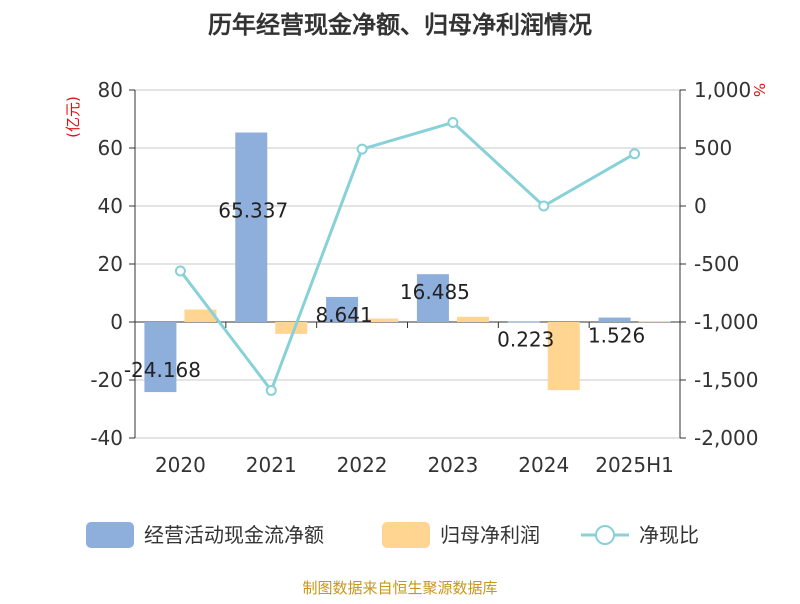 This screenshot has width=800, height=604. What do you see at coordinates (180, 465) in the screenshot?
I see `x-axis-tick-label: 2020` at bounding box center [180, 465].